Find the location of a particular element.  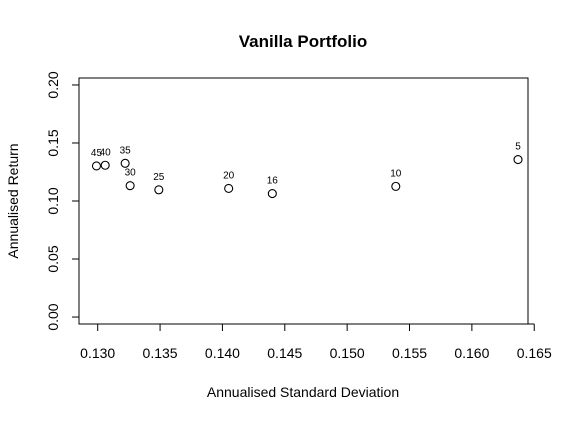

y-tick-label: 0.10 is located at coordinates (53, 200).